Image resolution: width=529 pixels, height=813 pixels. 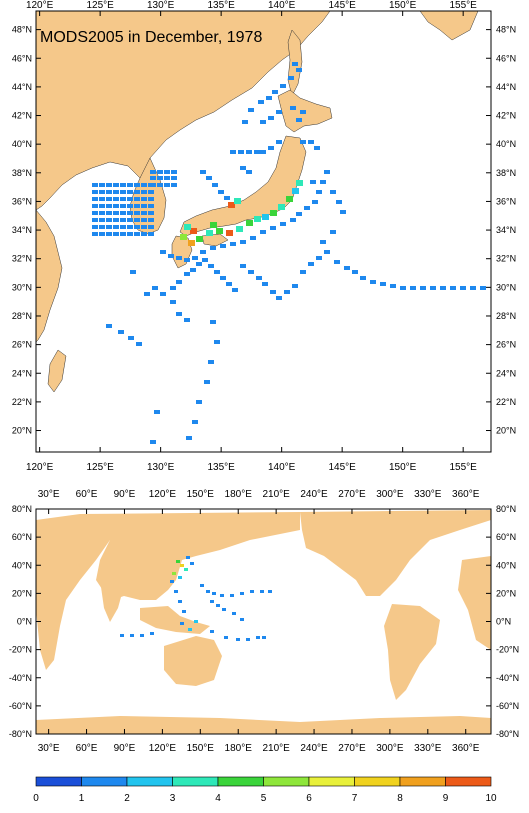 I want to click on global-left-lat-label: 80°N, so click(x=22, y=509).